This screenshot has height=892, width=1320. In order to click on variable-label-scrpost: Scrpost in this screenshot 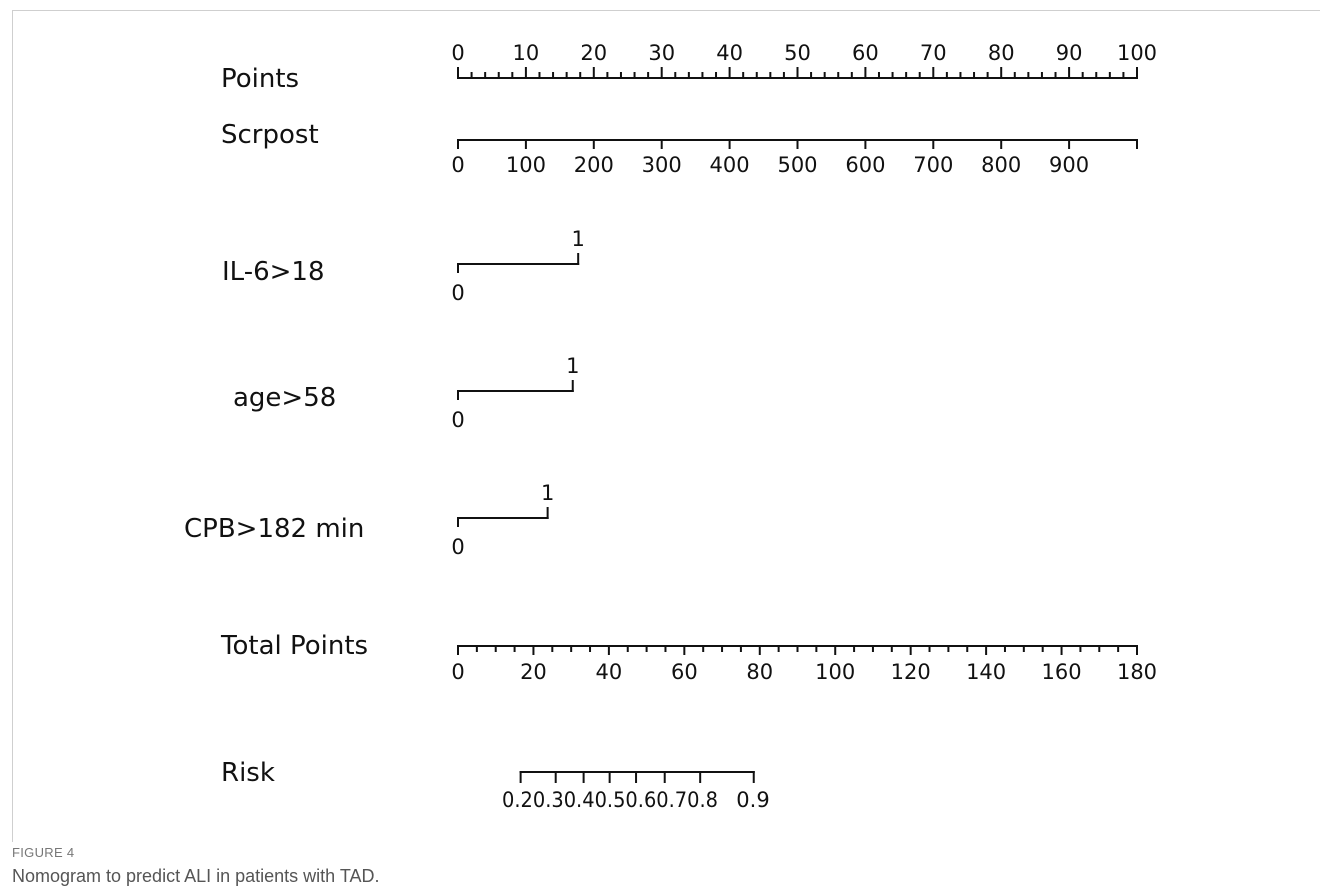, I will do `click(270, 135)`.